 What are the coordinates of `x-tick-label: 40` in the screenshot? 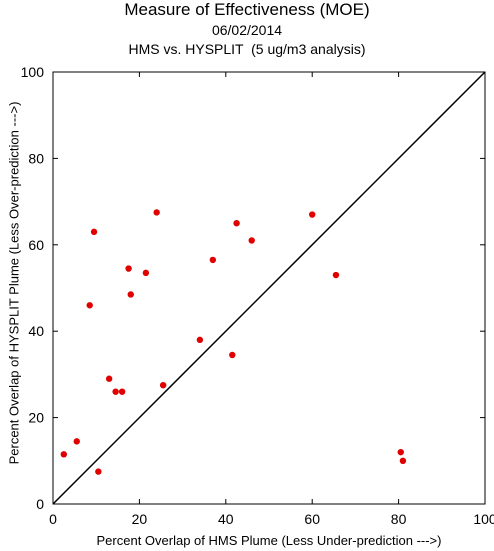 It's located at (226, 519).